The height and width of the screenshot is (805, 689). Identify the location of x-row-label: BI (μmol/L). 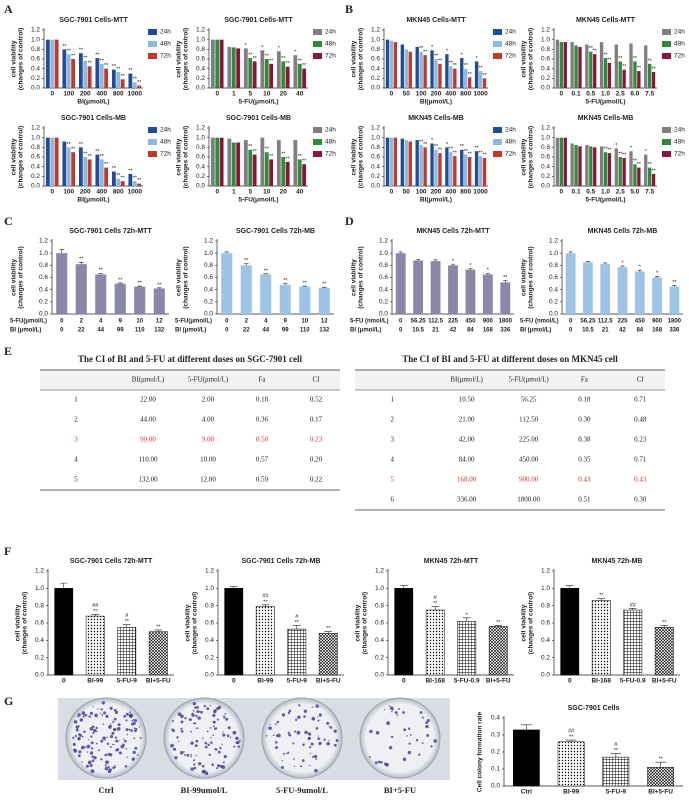
(25, 331).